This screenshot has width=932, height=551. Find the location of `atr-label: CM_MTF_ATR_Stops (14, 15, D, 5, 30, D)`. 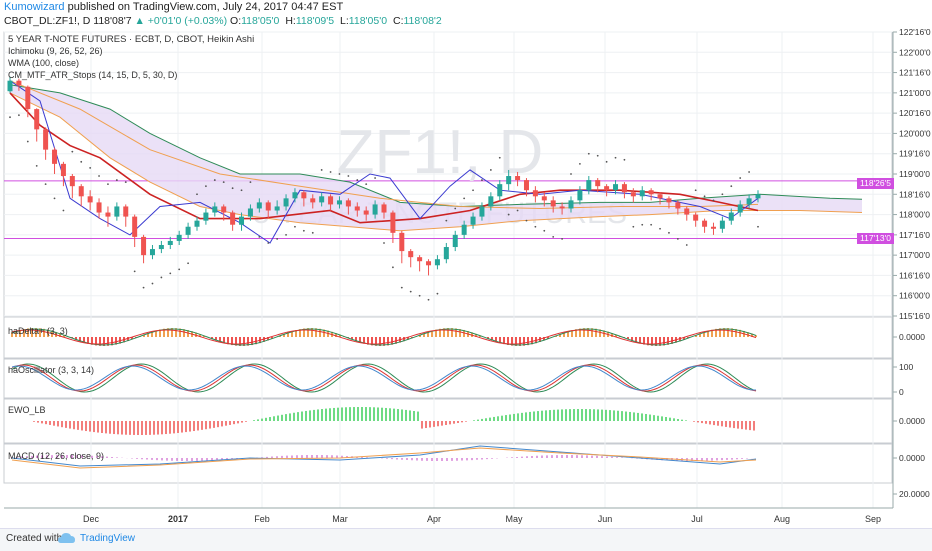

atr-label: CM_MTF_ATR_Stops (14, 15, D, 5, 30, D) is located at coordinates (93, 75).